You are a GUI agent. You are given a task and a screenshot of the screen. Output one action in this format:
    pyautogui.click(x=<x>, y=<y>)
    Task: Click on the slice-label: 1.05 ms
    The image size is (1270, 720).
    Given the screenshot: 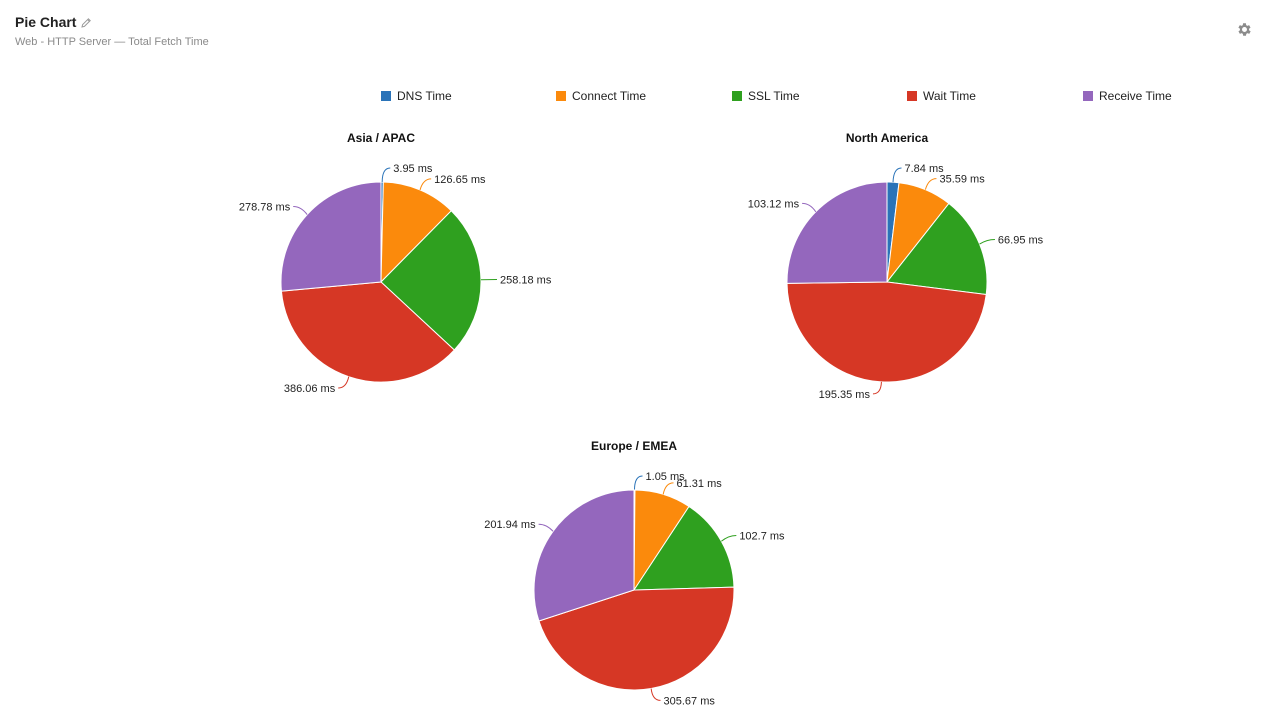 What is the action you would take?
    pyautogui.click(x=666, y=477)
    